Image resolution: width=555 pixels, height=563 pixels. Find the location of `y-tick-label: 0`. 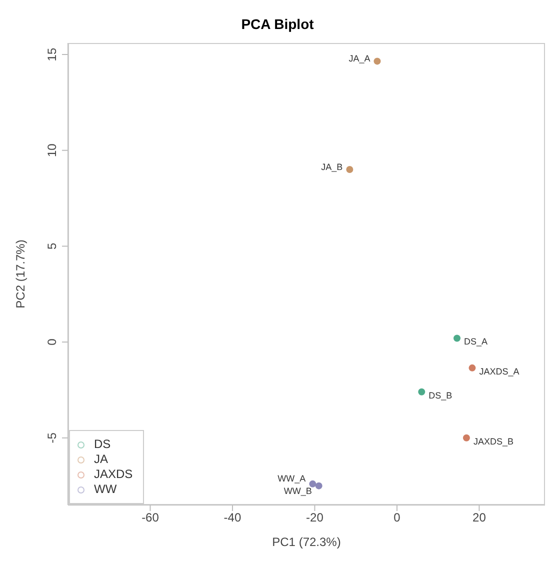

y-tick-label: 0 is located at coordinates (52, 342).